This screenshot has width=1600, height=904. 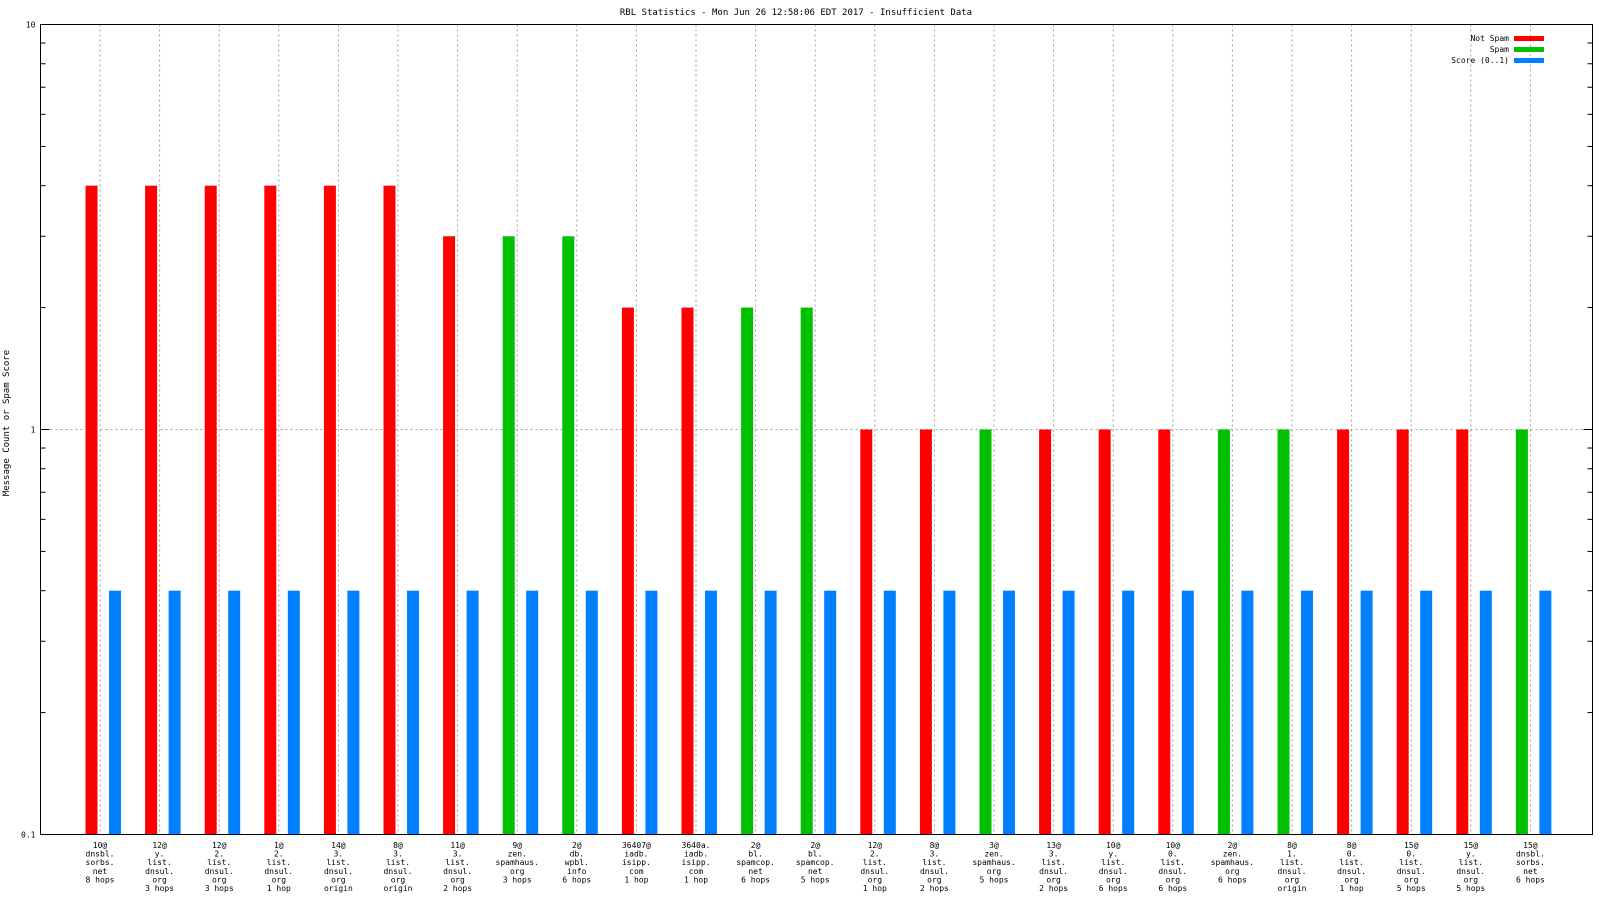 I want to click on y-tick-label: 0.1, so click(x=28, y=835).